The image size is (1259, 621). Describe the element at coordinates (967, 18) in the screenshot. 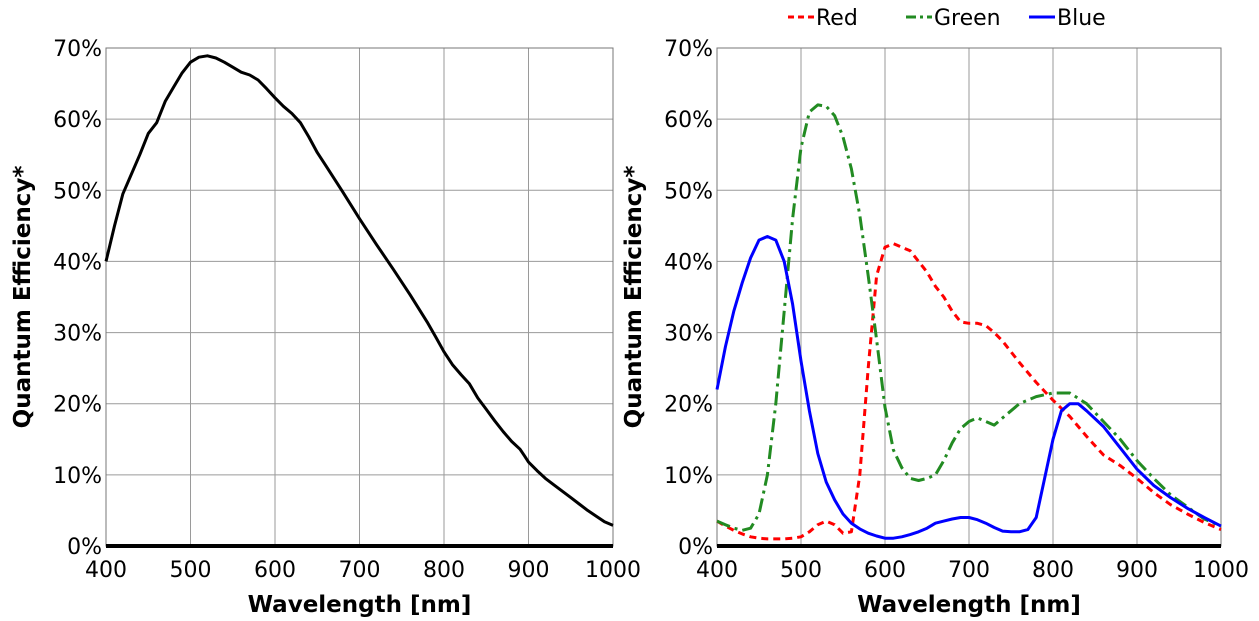

I see `legend-label: Green` at that location.